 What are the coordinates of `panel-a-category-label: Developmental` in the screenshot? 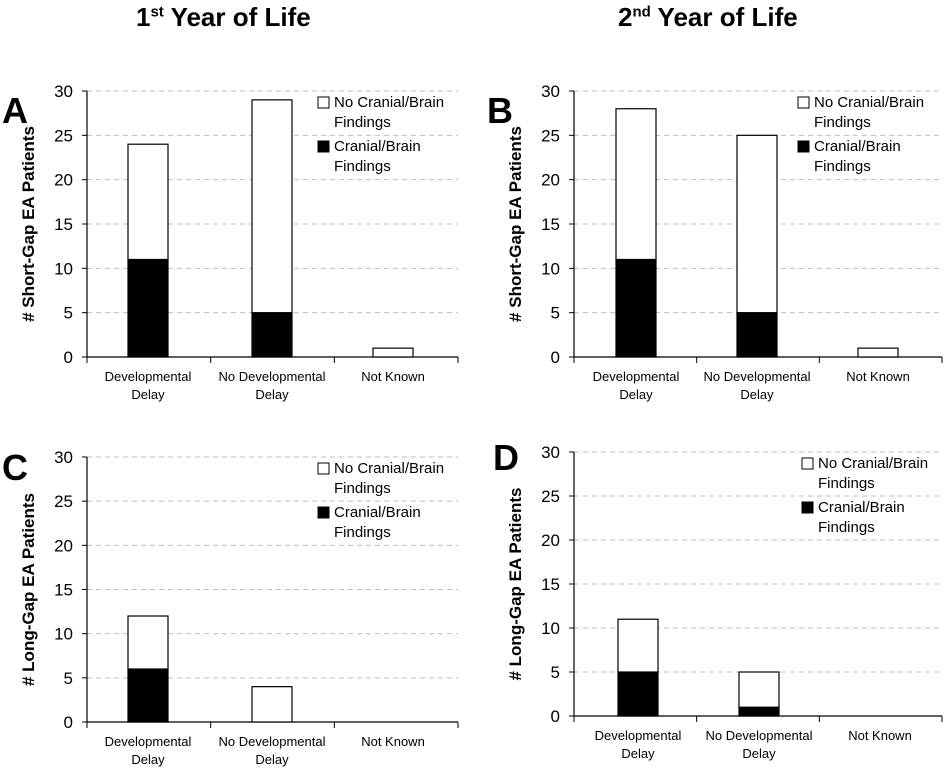 It's located at (148, 376).